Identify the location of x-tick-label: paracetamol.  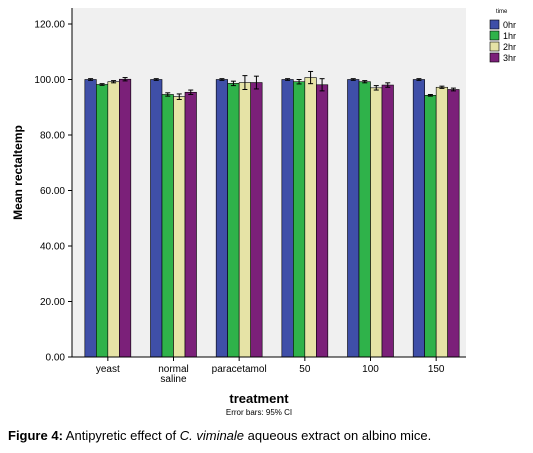
(239, 369).